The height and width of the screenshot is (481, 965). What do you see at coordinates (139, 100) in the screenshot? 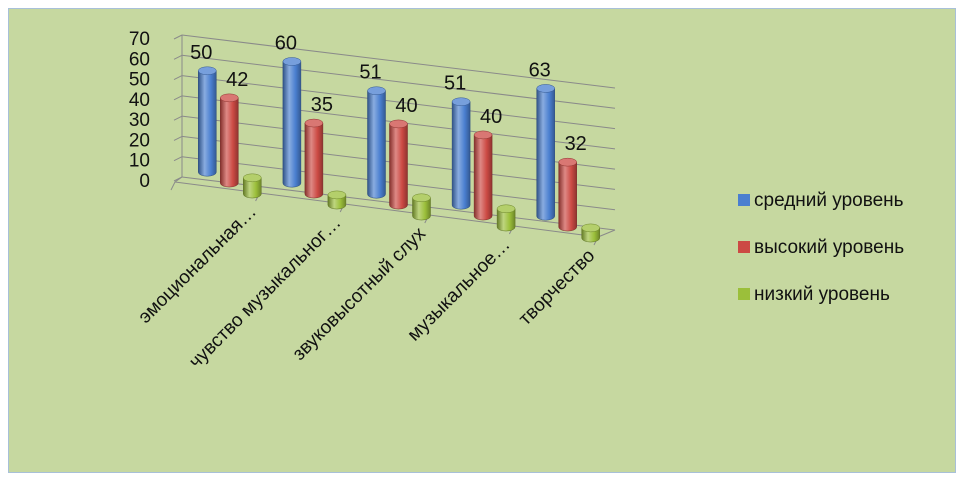
I see `y-tick-label: 40` at bounding box center [139, 100].